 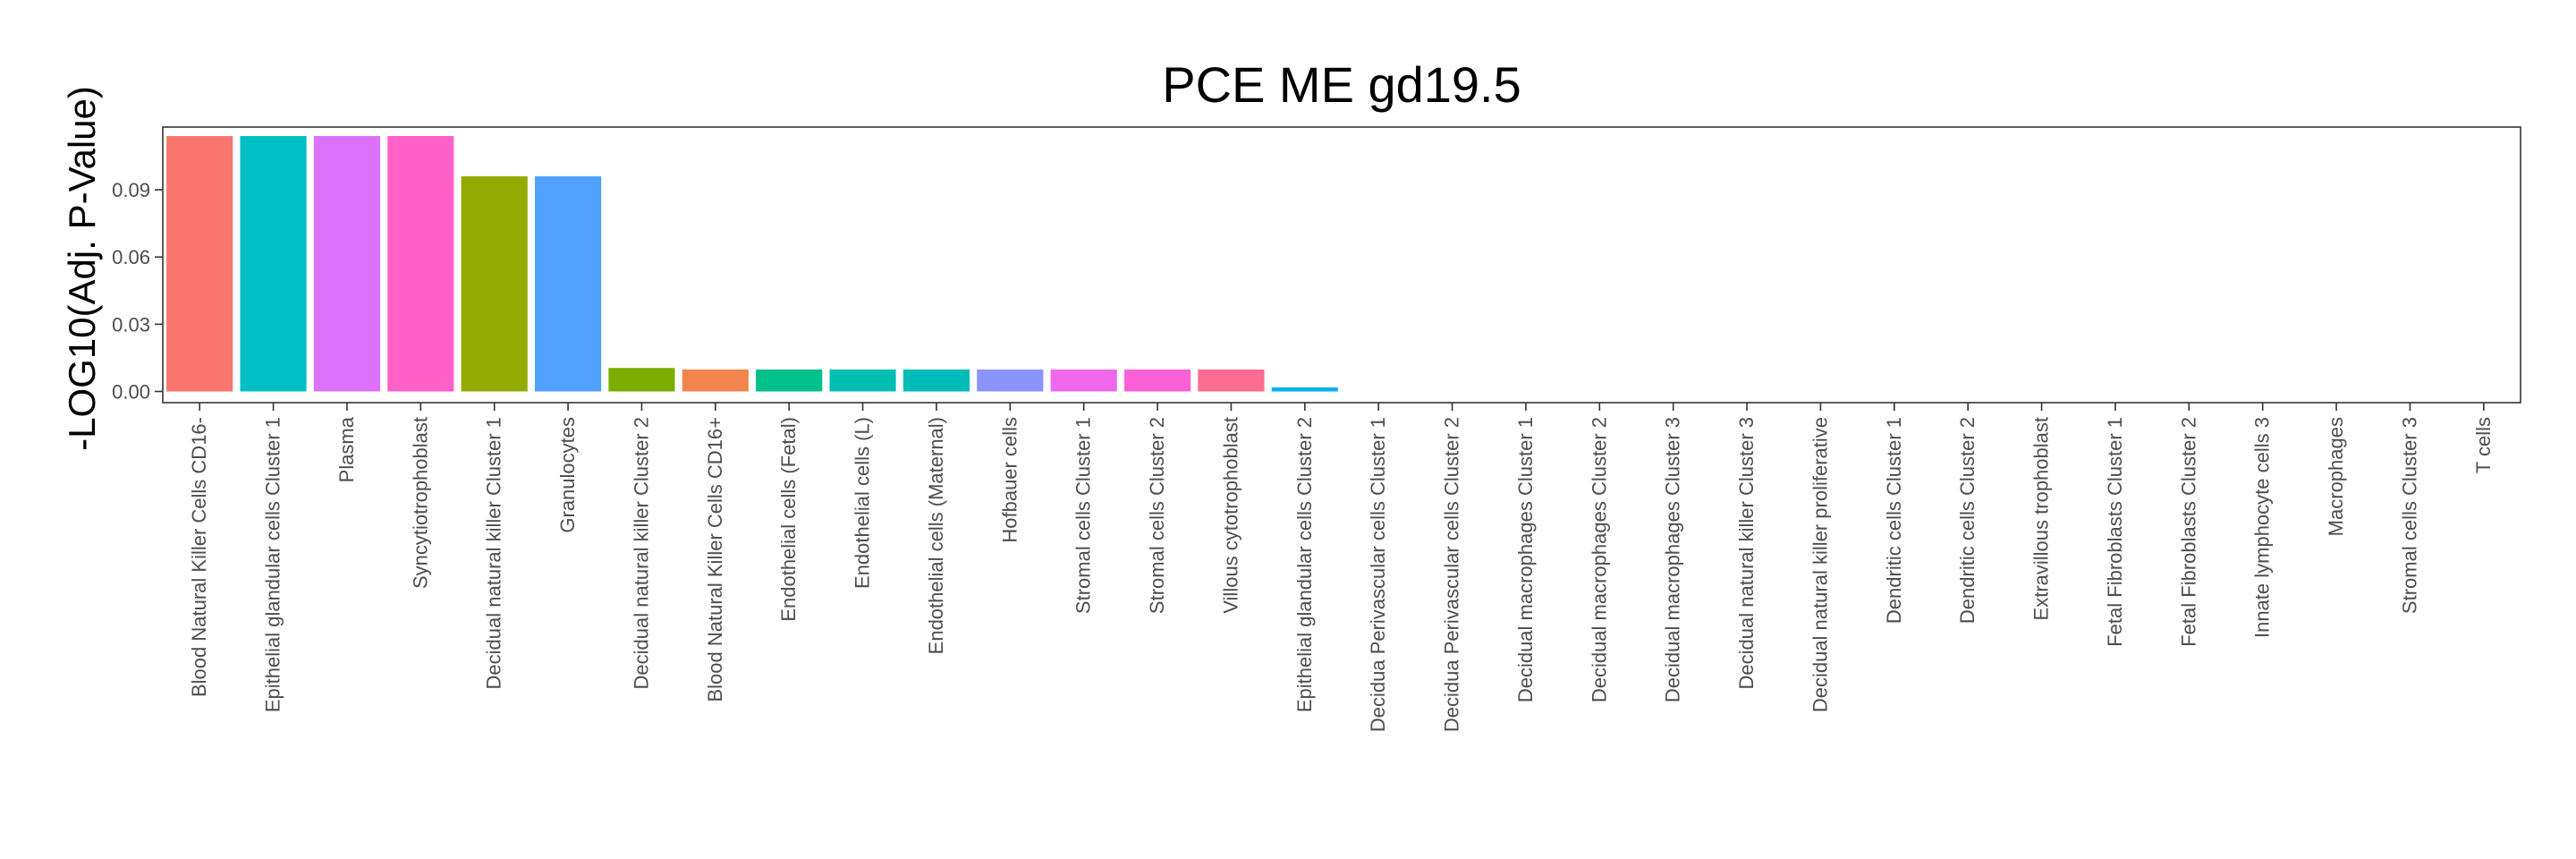 I want to click on x-tick-label: Blood Natural Killer Cells CD16-, so click(x=199, y=557).